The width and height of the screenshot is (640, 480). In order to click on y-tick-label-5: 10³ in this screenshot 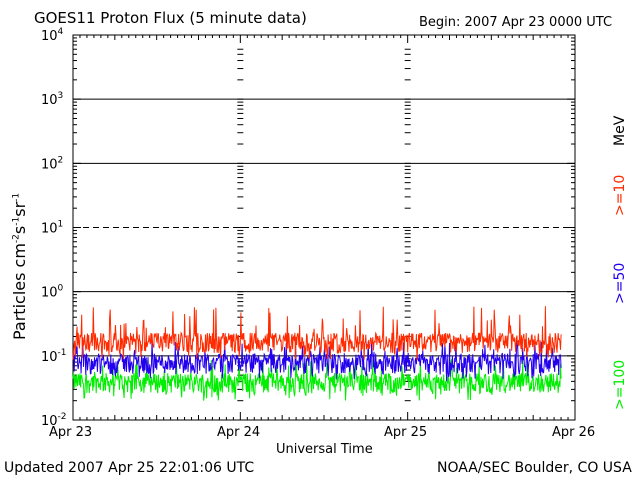, I will do `click(52, 99)`.